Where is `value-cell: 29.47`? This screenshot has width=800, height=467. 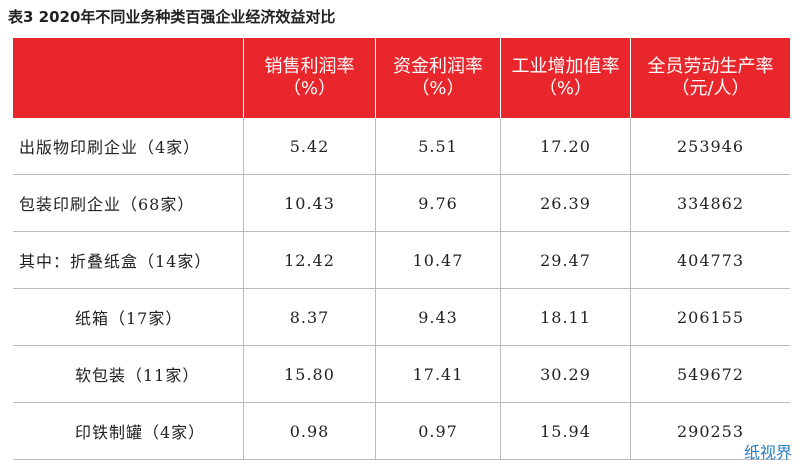
value-cell: 29.47 is located at coordinates (565, 260).